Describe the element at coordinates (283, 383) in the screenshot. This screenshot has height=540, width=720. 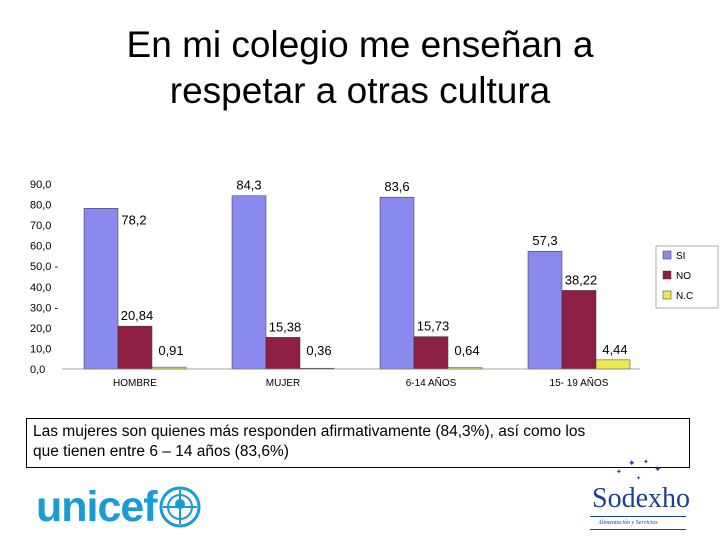
I see `x-tick-label: MUJER` at that location.